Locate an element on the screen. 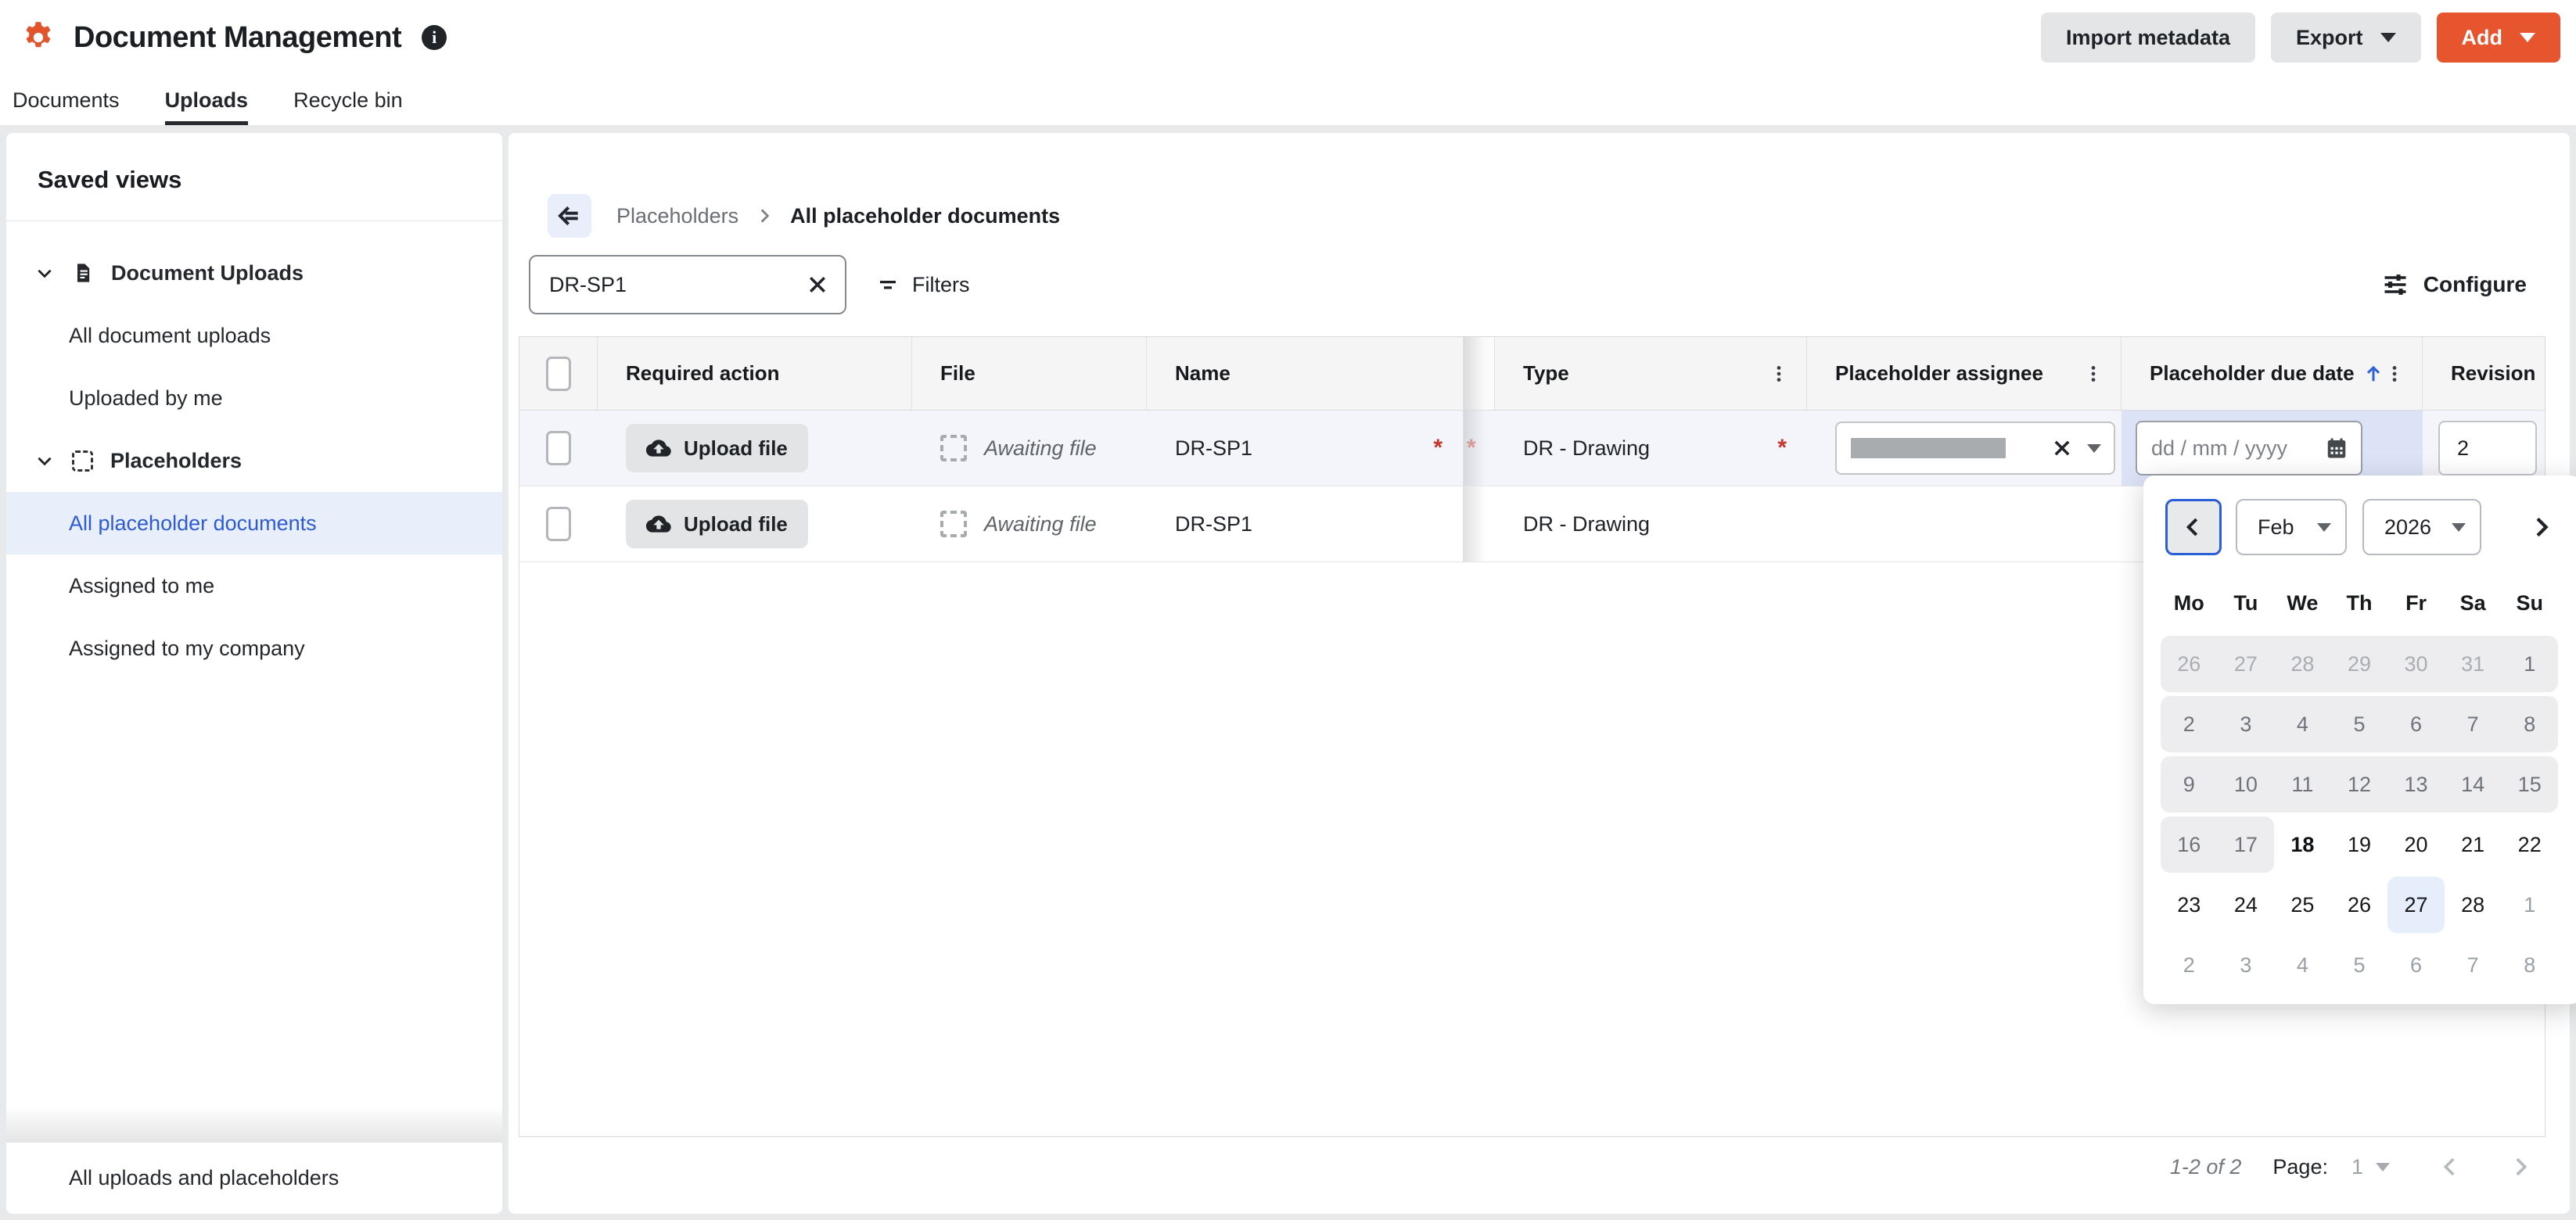 The image size is (2576, 1220). calendar-week: 9 10 11 12 13 14 15 is located at coordinates (2359, 784).